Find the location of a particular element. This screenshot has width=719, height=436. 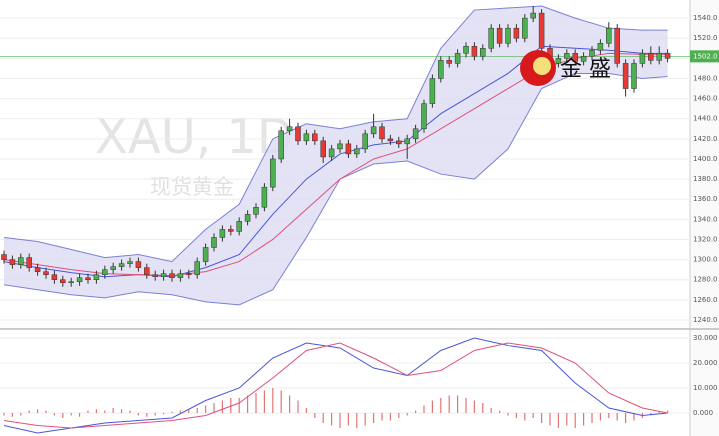

last-price-box is located at coordinates (704, 56).